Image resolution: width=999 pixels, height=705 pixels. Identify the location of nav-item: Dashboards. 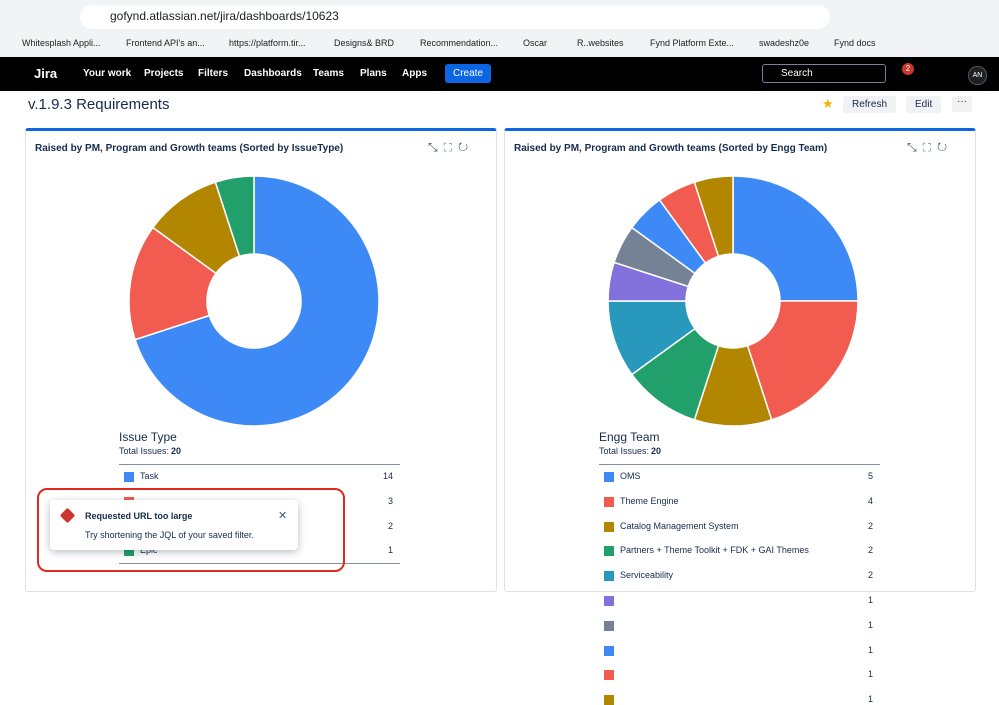
(273, 73).